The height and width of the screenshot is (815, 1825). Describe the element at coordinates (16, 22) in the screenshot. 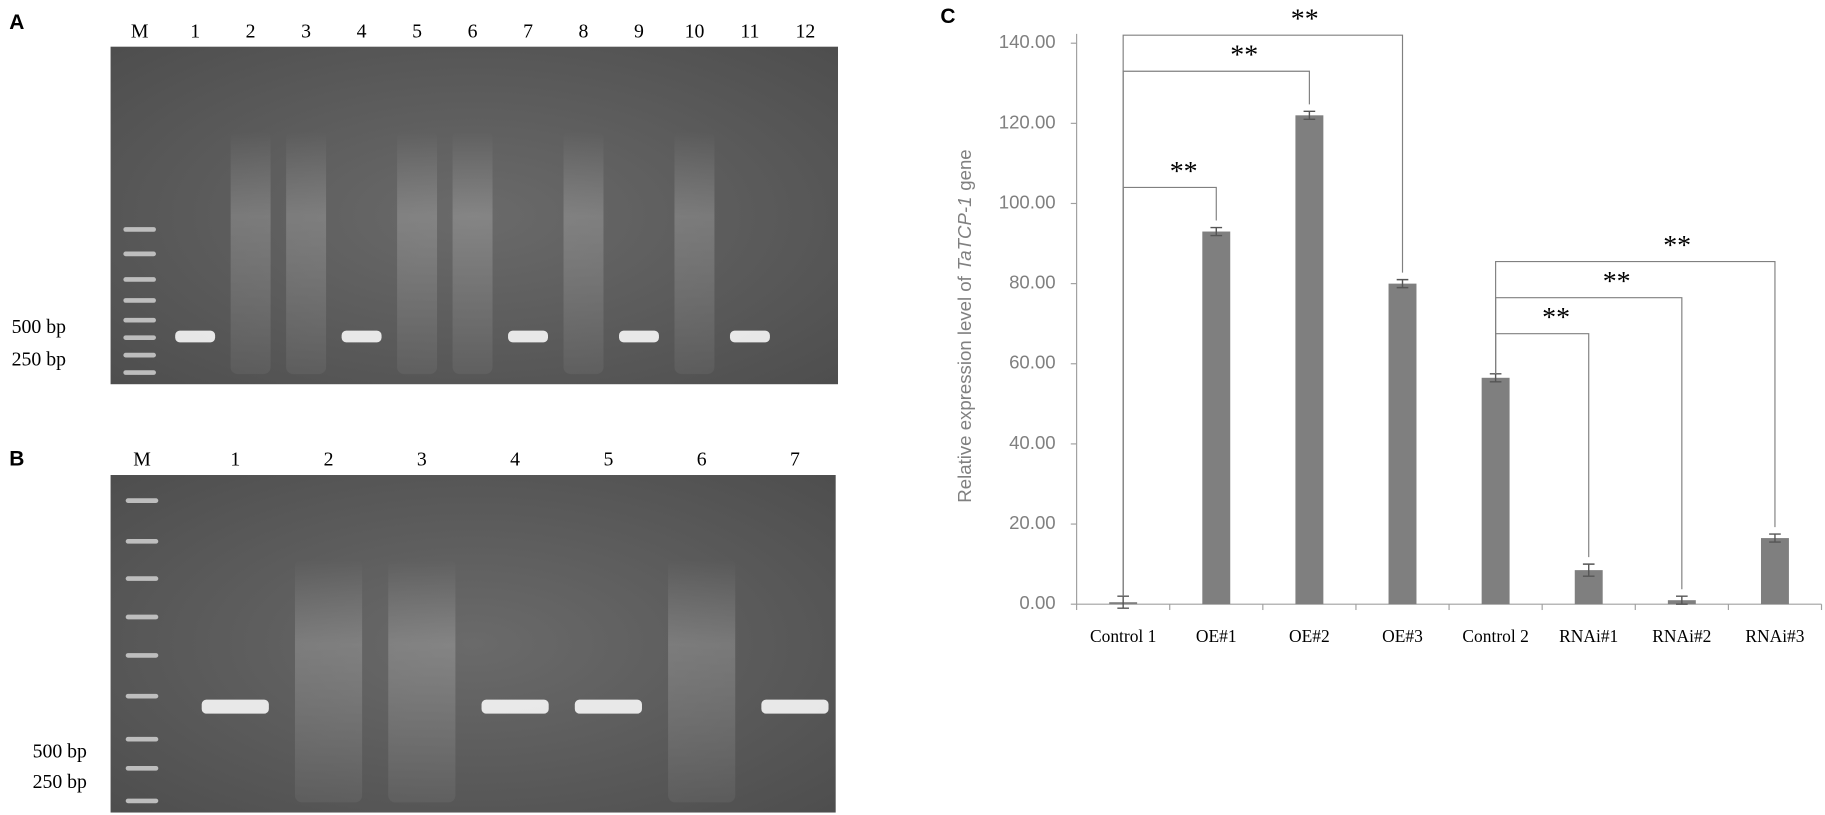

I see `panel-letter: A` at that location.